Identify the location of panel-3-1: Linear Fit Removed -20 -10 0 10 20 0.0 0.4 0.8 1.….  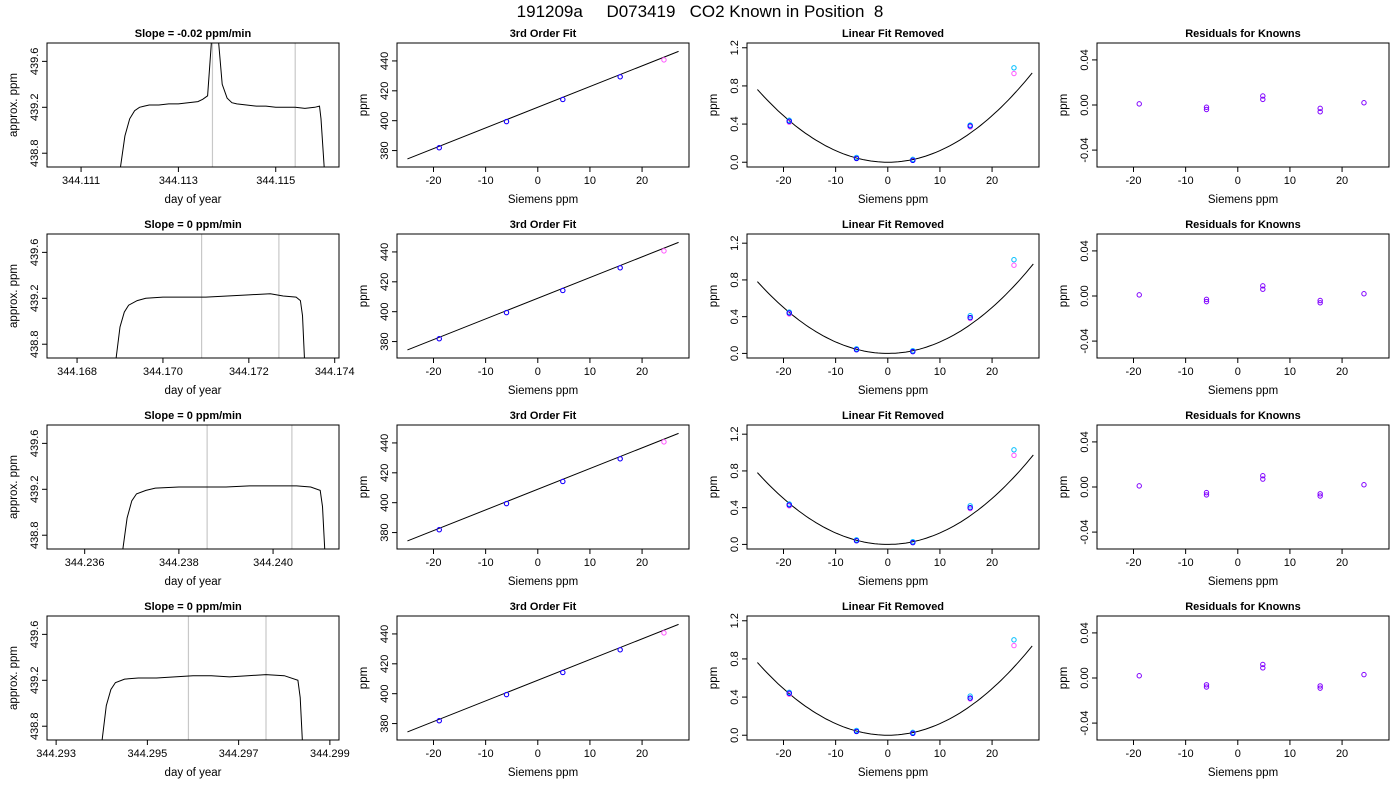
(874, 117).